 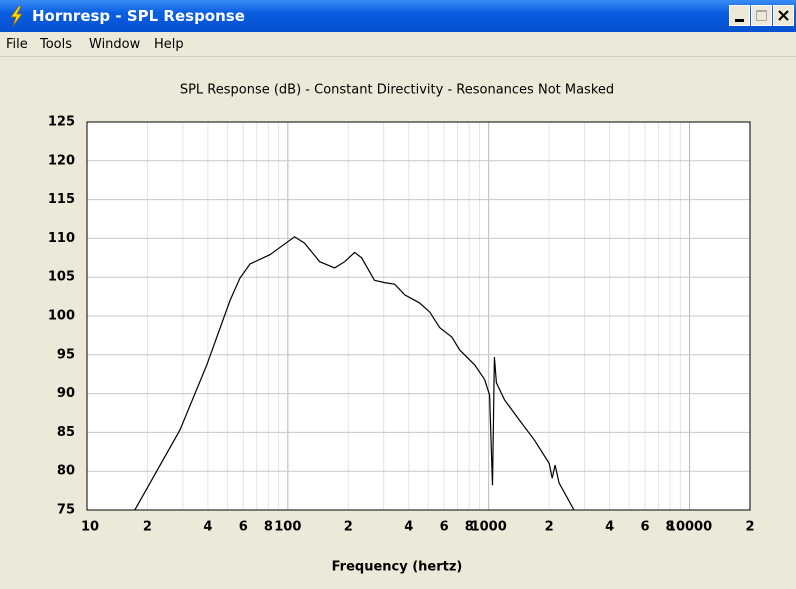 What do you see at coordinates (761, 15) in the screenshot?
I see `maximize-button` at bounding box center [761, 15].